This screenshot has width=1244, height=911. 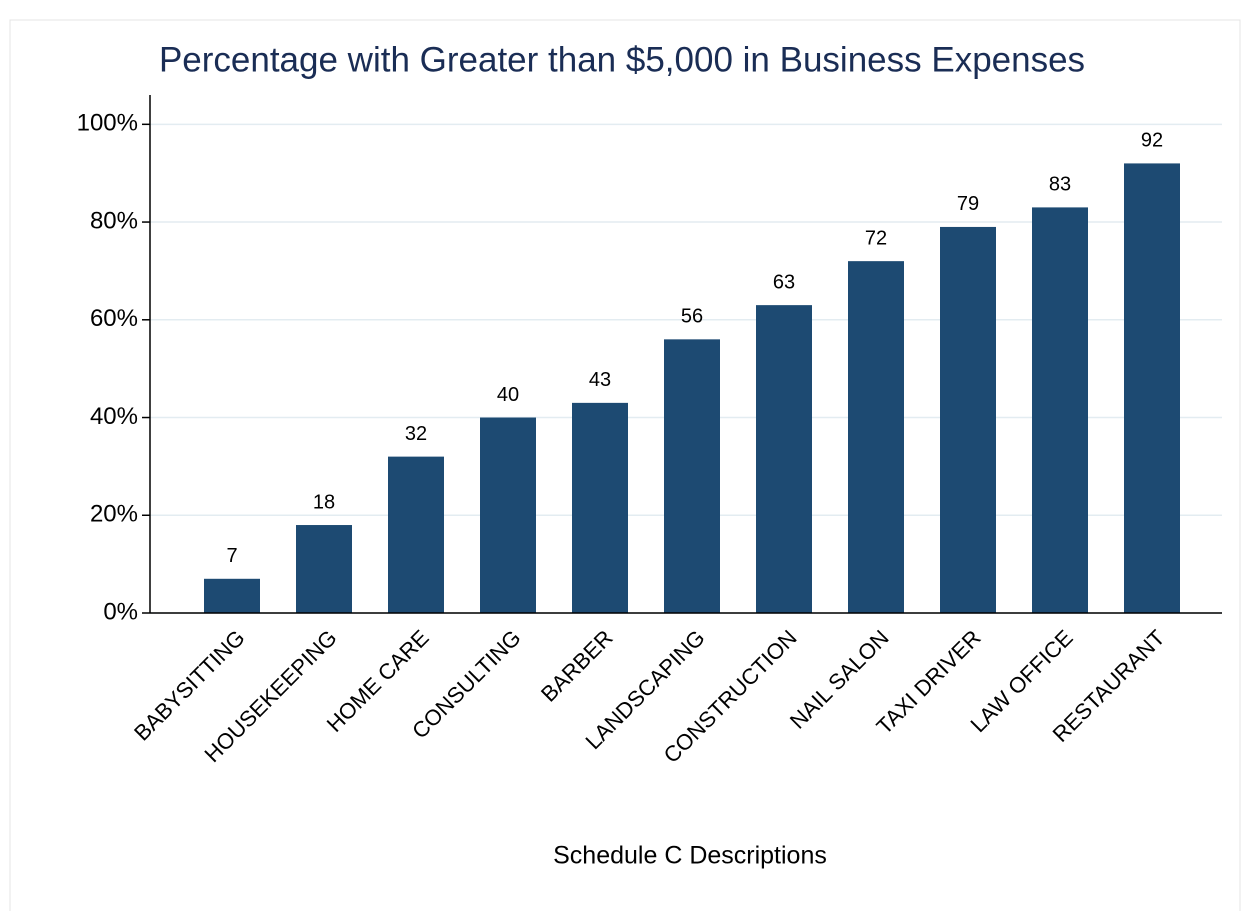 I want to click on data-label: 63, so click(x=784, y=282).